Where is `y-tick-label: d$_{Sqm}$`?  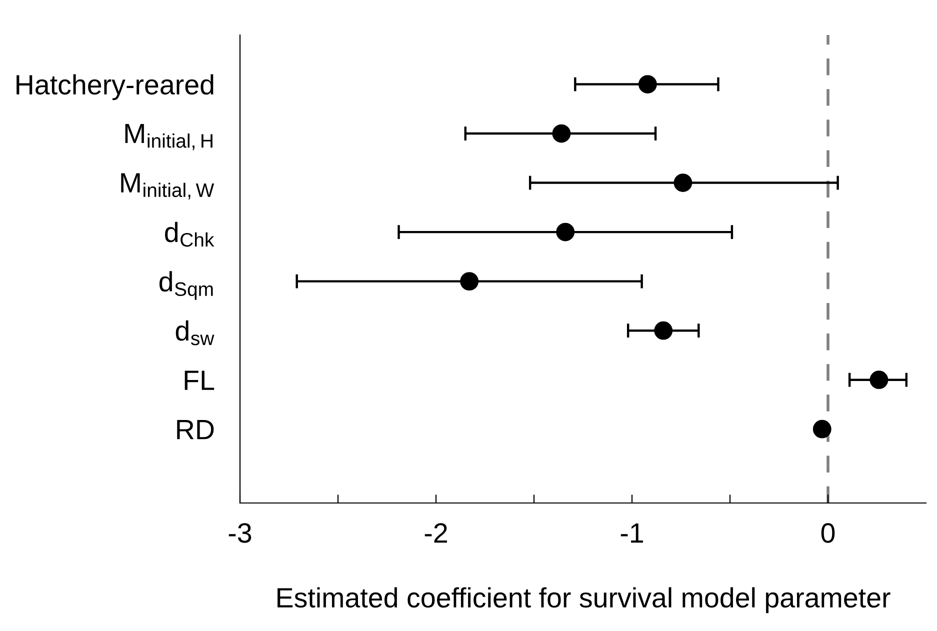
y-tick-label: d$_{Sqm}$ is located at coordinates (186, 285).